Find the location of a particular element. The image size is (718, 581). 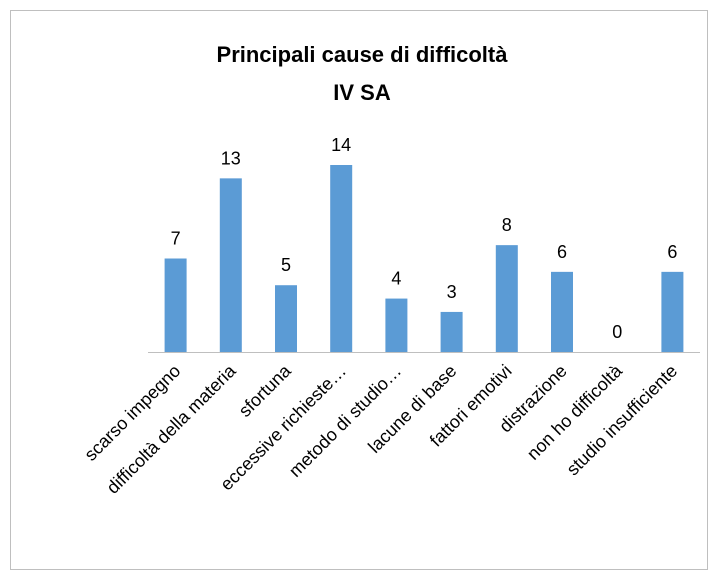

data-label: 3 is located at coordinates (452, 292).